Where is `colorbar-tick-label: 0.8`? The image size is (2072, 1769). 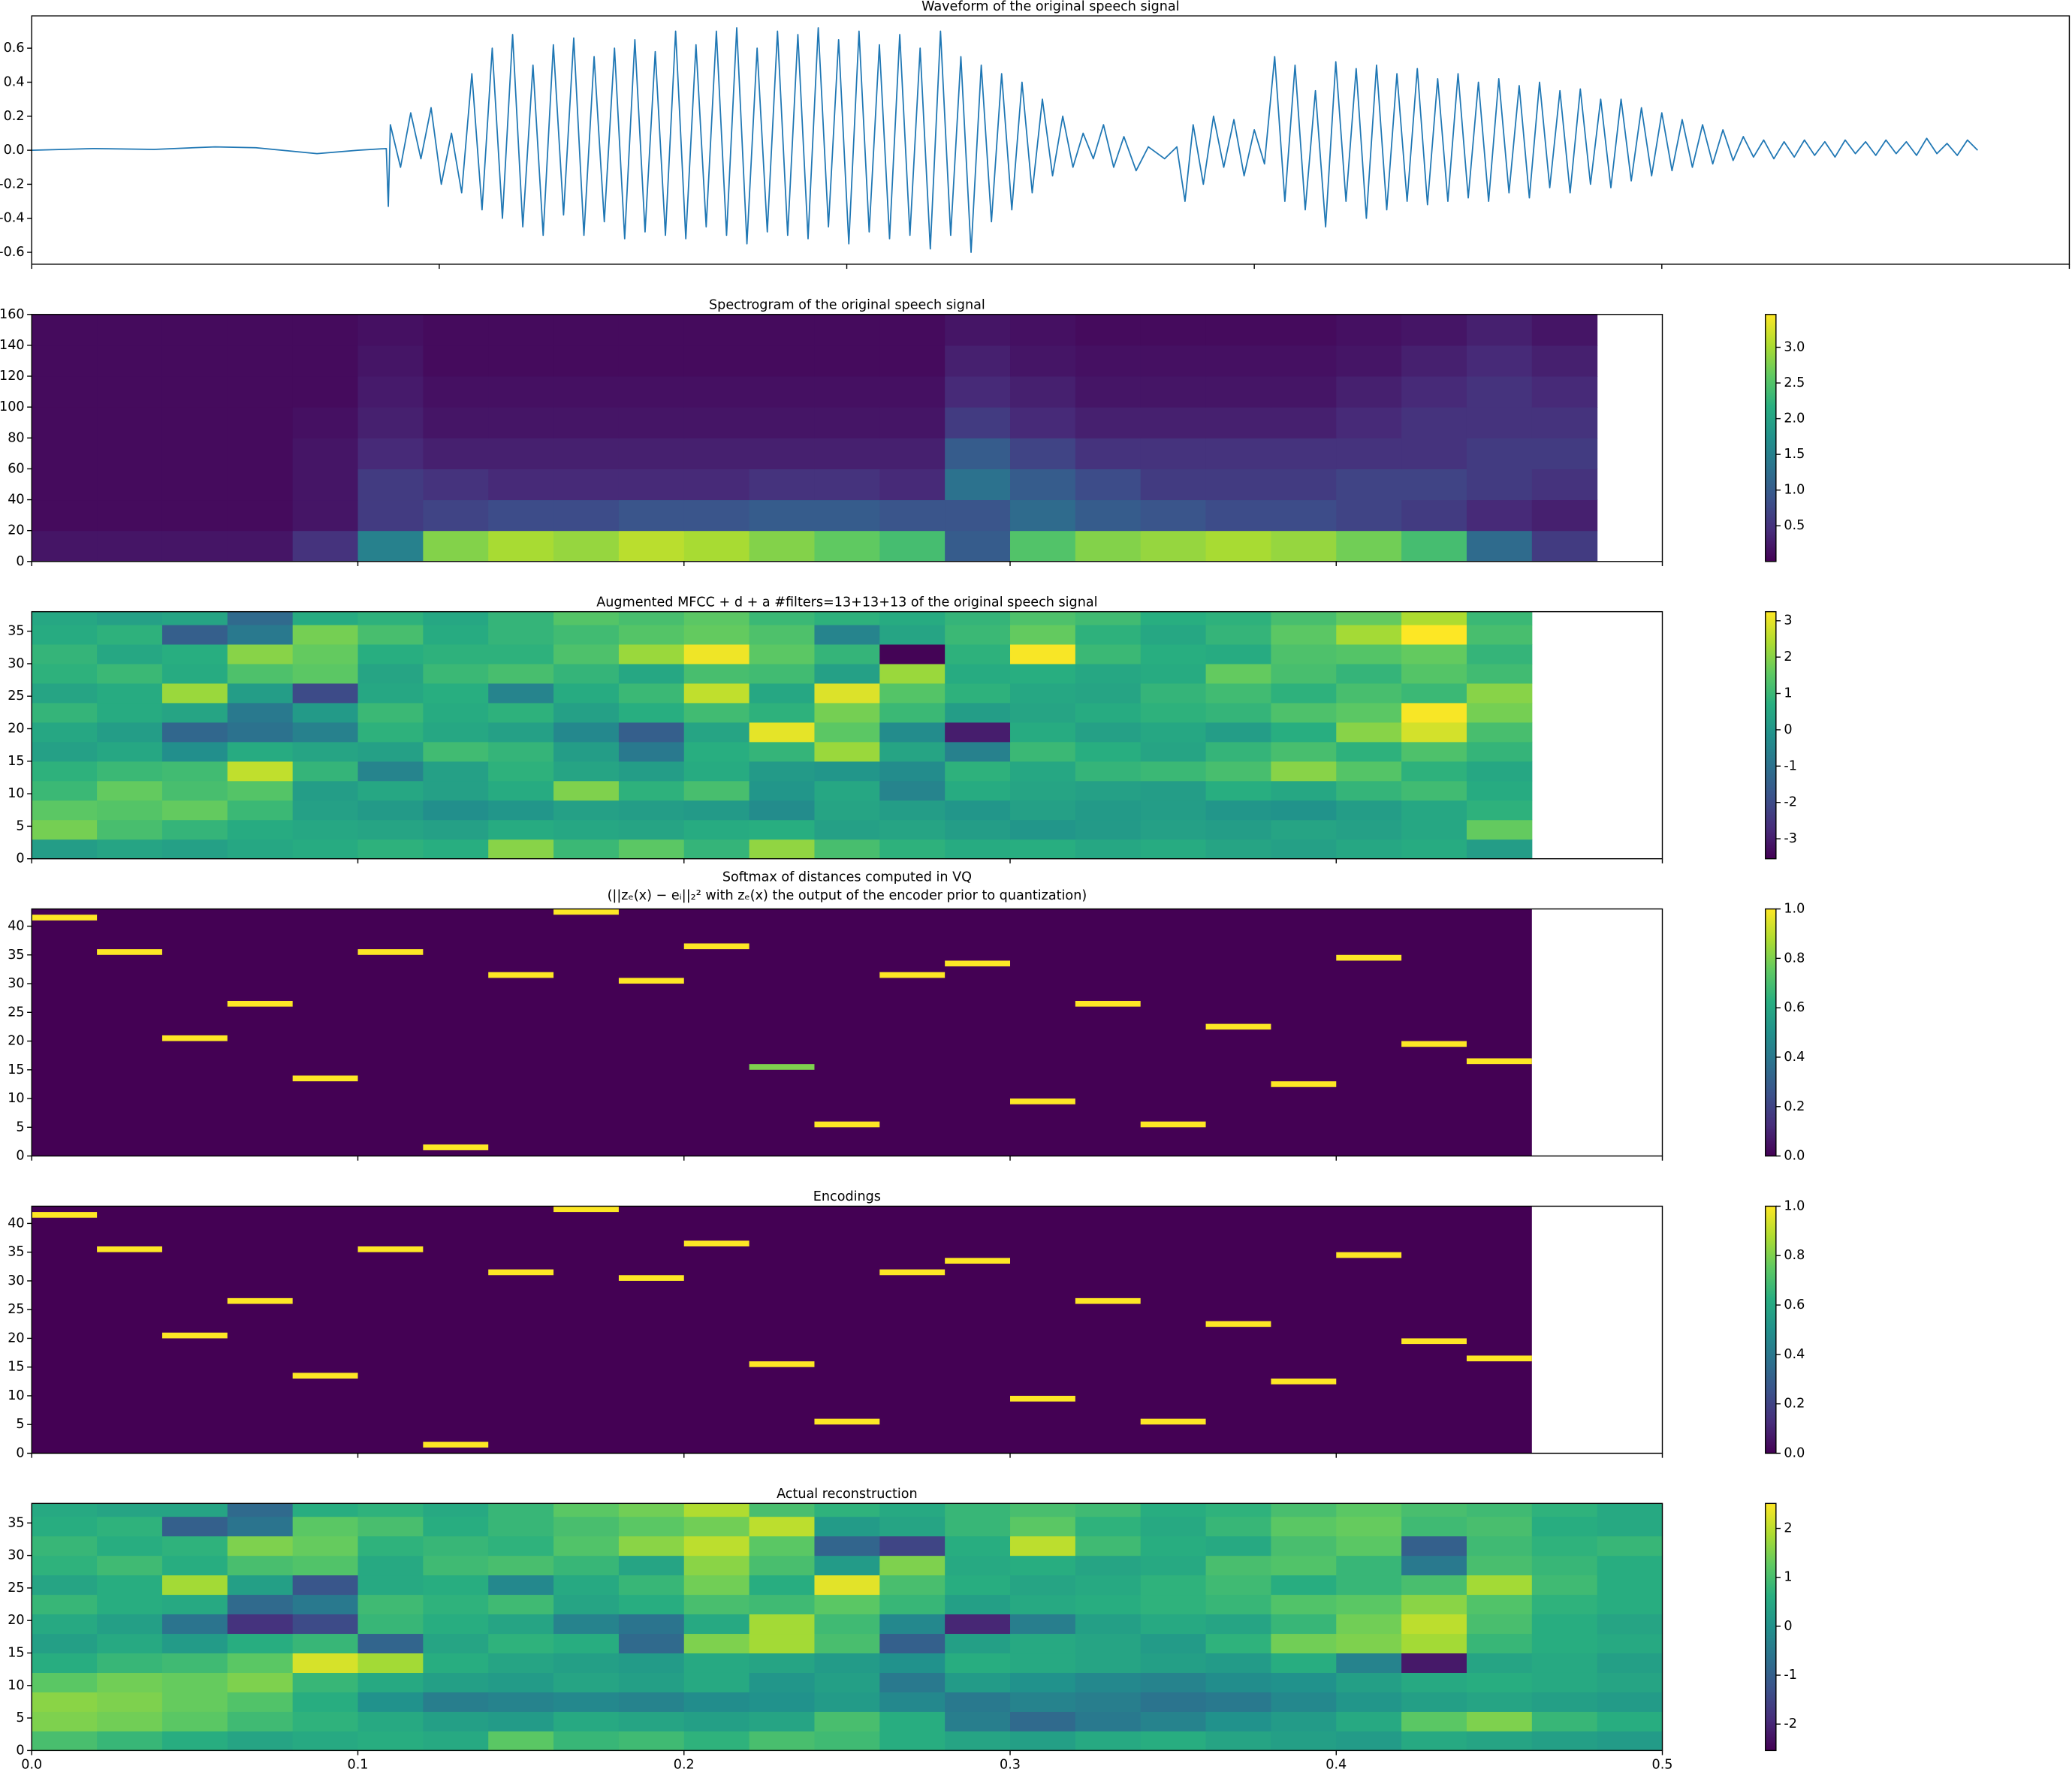 colorbar-tick-label: 0.8 is located at coordinates (1794, 958).